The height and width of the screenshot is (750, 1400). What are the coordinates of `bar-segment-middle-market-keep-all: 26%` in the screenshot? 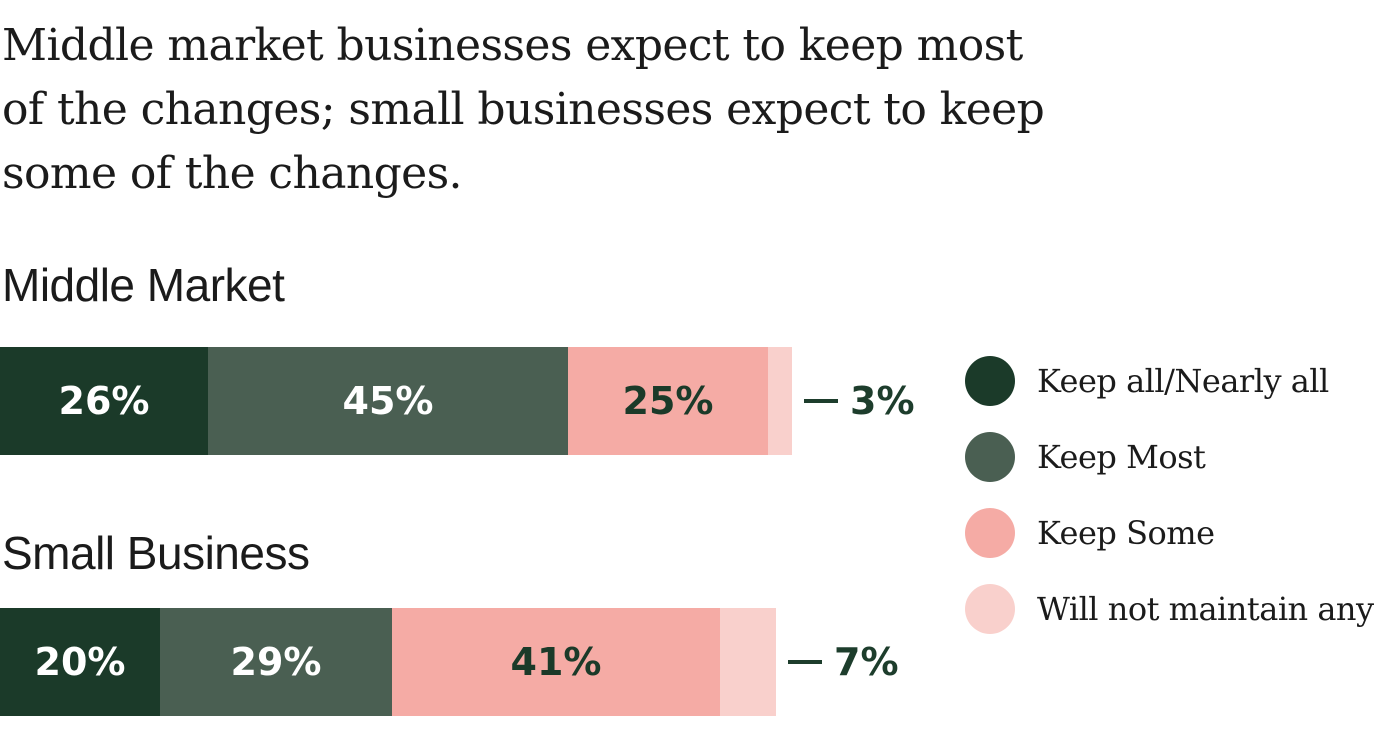 It's located at (104, 401).